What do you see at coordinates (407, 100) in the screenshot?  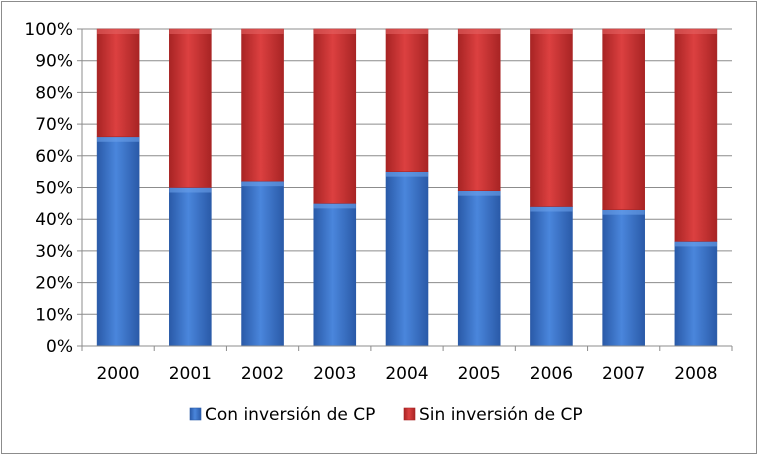 I see `bar-sin-2004` at bounding box center [407, 100].